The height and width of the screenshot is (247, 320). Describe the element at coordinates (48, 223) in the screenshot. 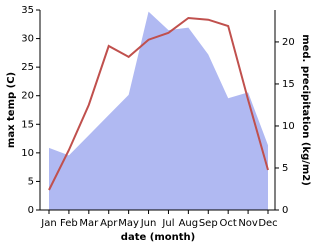

I see `x-tick-label: Jan` at that location.